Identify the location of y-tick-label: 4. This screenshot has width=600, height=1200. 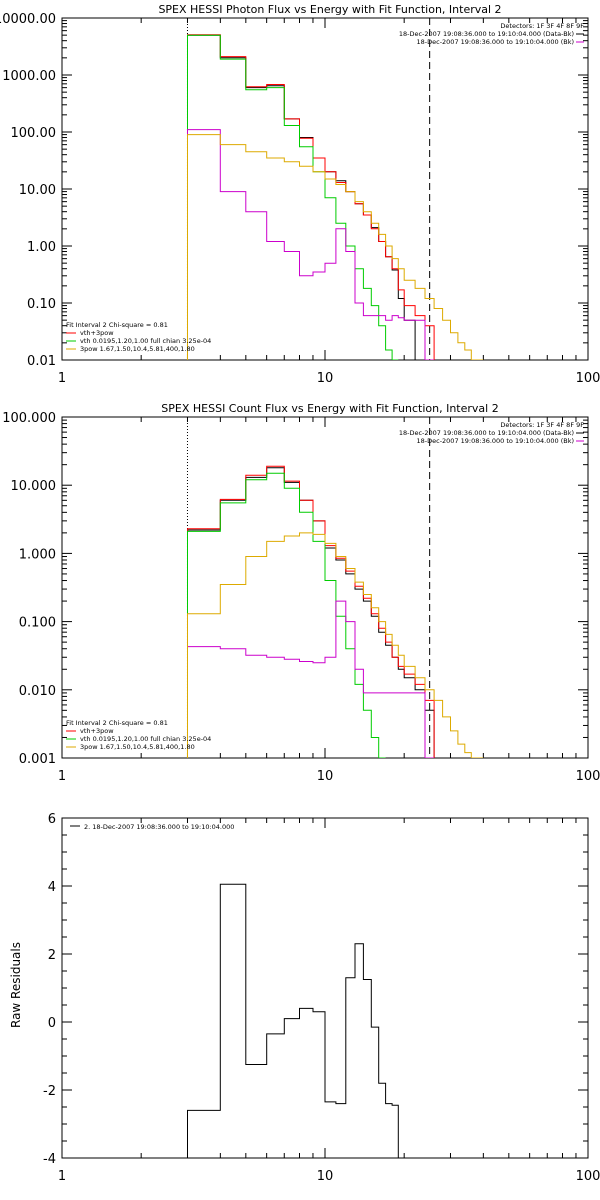
(52, 887).